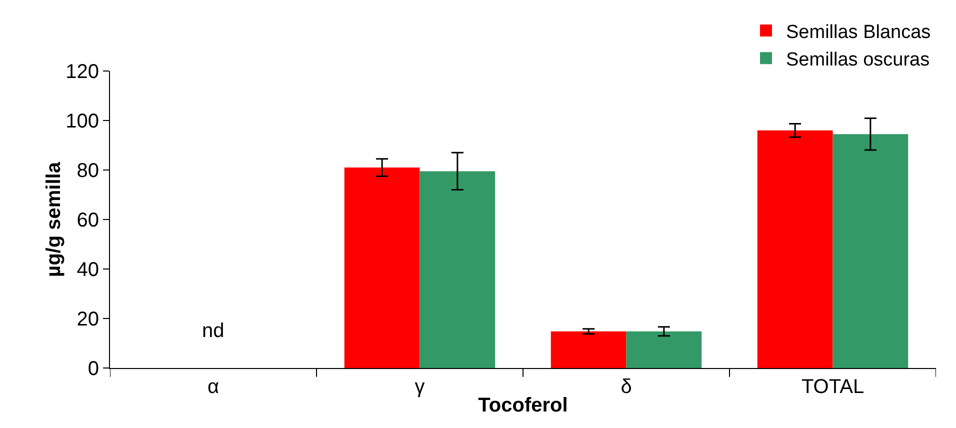 The width and height of the screenshot is (956, 428). What do you see at coordinates (832, 387) in the screenshot?
I see `x-tick-label: TOTAL` at bounding box center [832, 387].